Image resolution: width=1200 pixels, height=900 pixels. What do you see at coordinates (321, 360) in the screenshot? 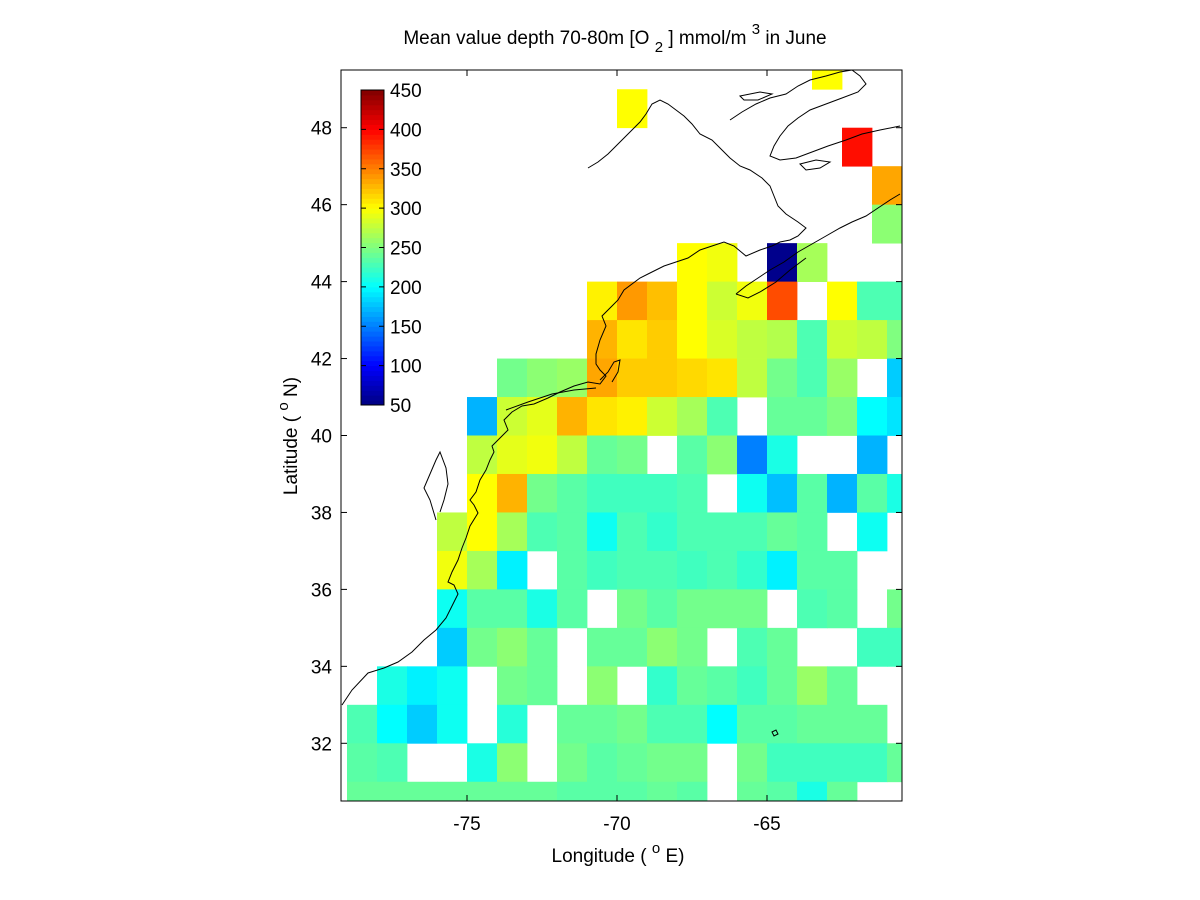
I see `y-tick-label: 42` at bounding box center [321, 360].